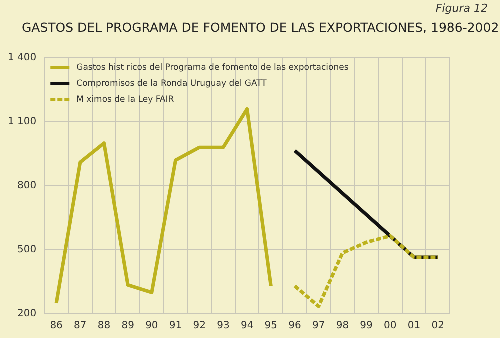  What do you see at coordinates (80, 326) in the screenshot?
I see `x-tick-label: 87` at bounding box center [80, 326].